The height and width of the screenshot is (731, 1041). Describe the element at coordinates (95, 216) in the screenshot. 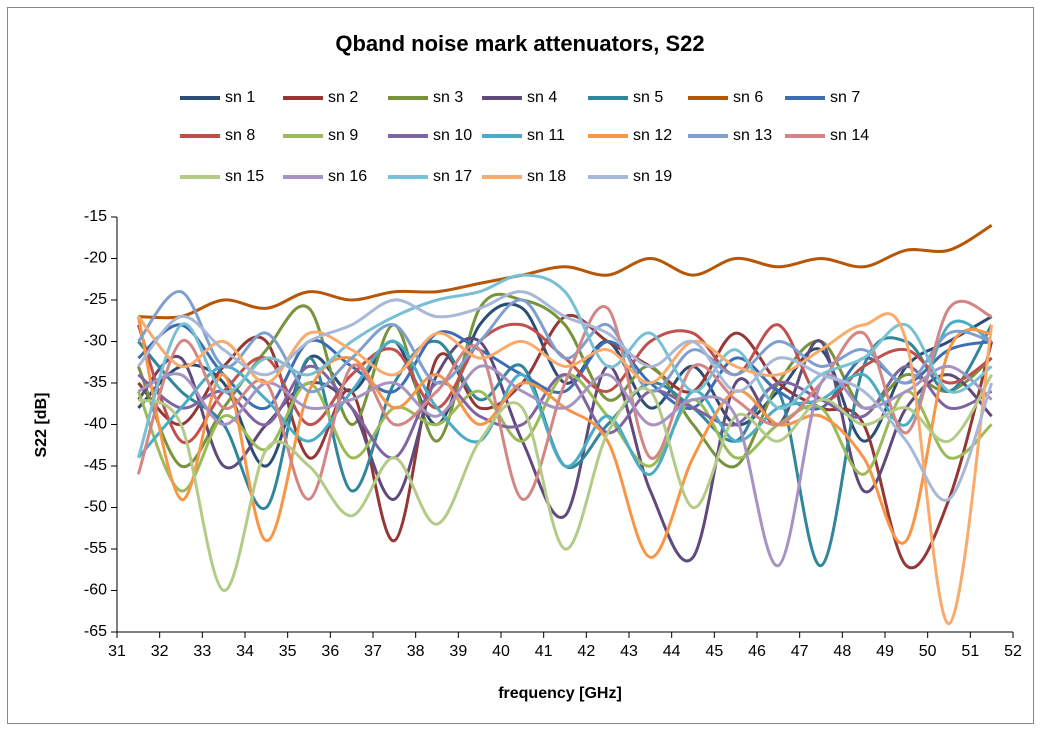

I see `y-tick-label: -15` at that location.